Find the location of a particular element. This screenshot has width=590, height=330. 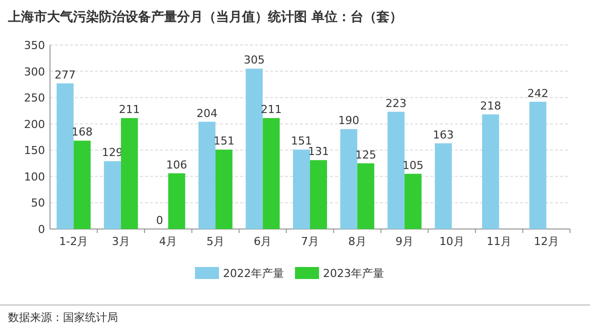

data-label: 211 is located at coordinates (129, 109).